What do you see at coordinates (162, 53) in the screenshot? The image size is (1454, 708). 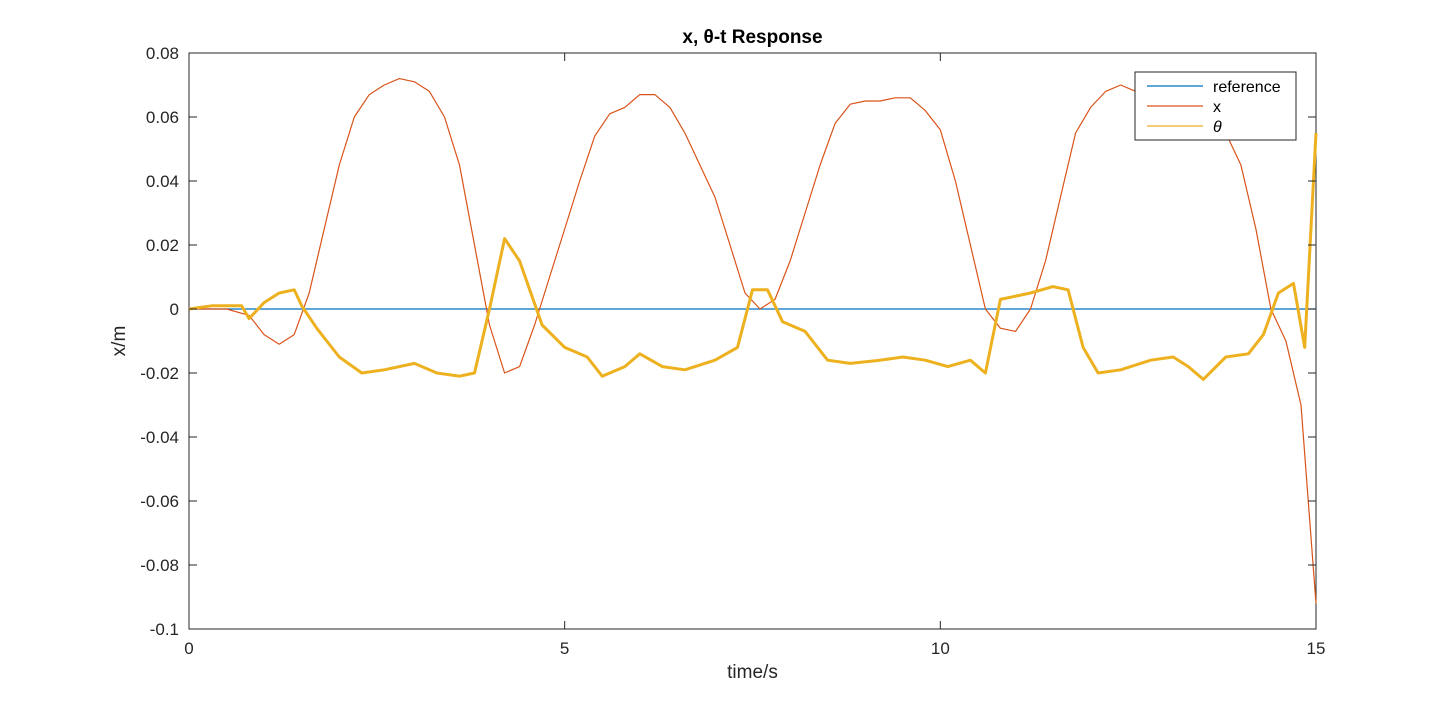 I see `y-tick-label: 0.08` at bounding box center [162, 53].